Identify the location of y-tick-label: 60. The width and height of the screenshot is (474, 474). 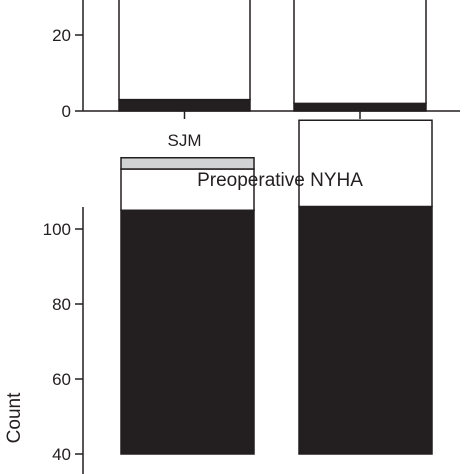
(61, 379).